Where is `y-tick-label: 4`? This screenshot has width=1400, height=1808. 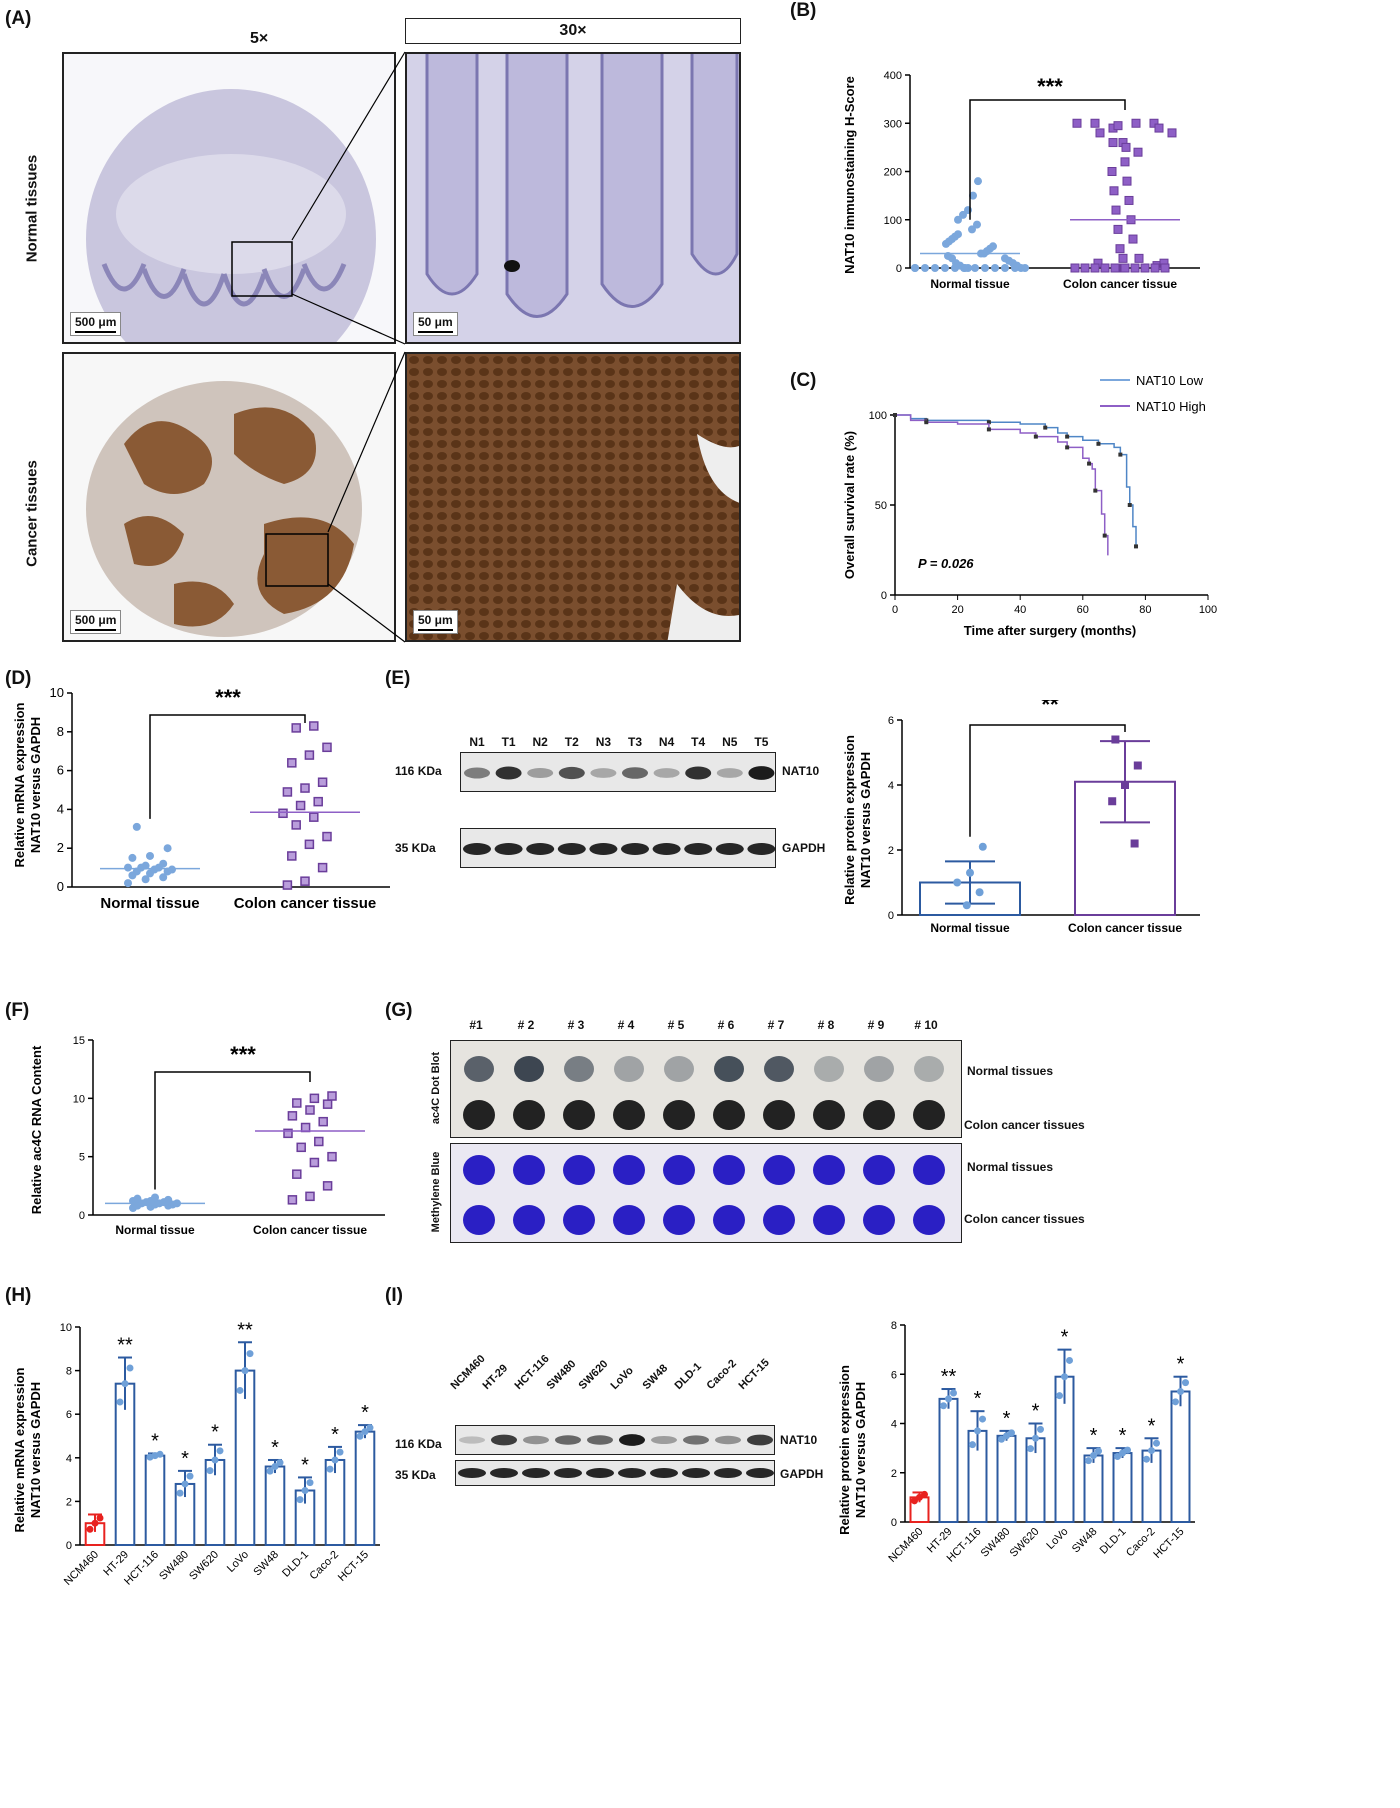 y-tick-label: 4 is located at coordinates (894, 1425).